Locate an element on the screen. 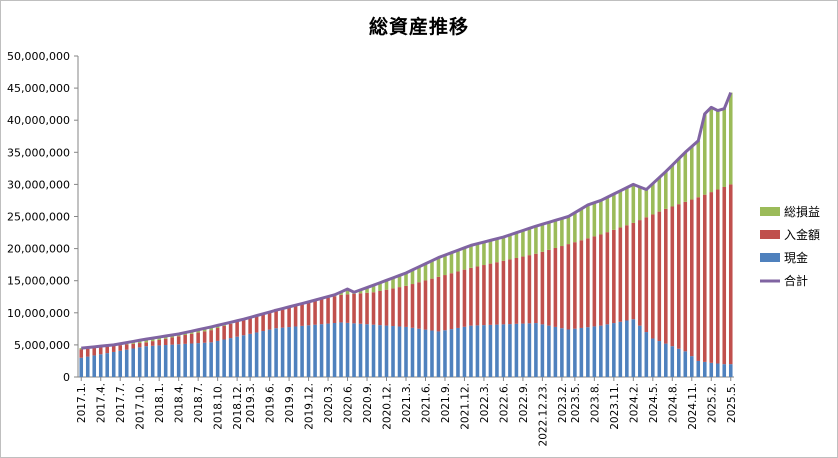  x-tick-label: 2021.12. is located at coordinates (465, 406).